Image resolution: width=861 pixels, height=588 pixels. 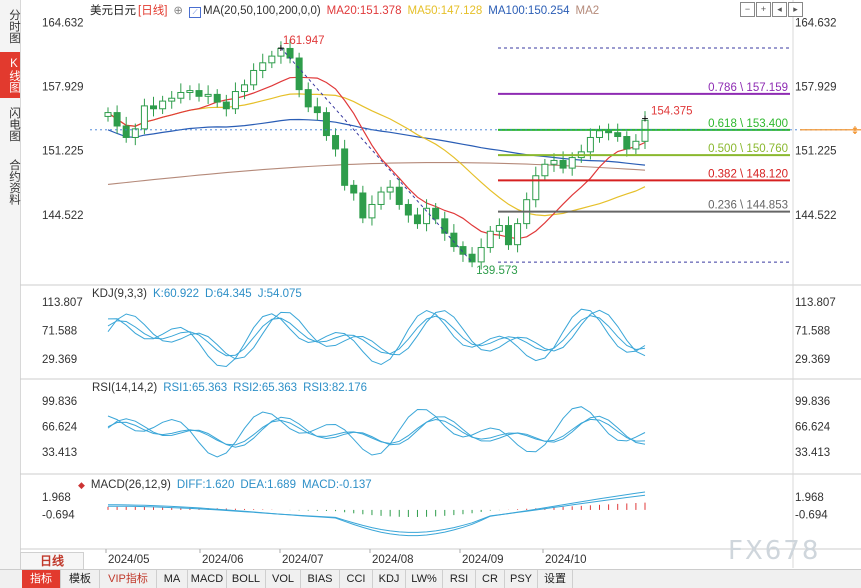 What do you see at coordinates (207, 579) in the screenshot?
I see `tab-macd: MACD` at bounding box center [207, 579].